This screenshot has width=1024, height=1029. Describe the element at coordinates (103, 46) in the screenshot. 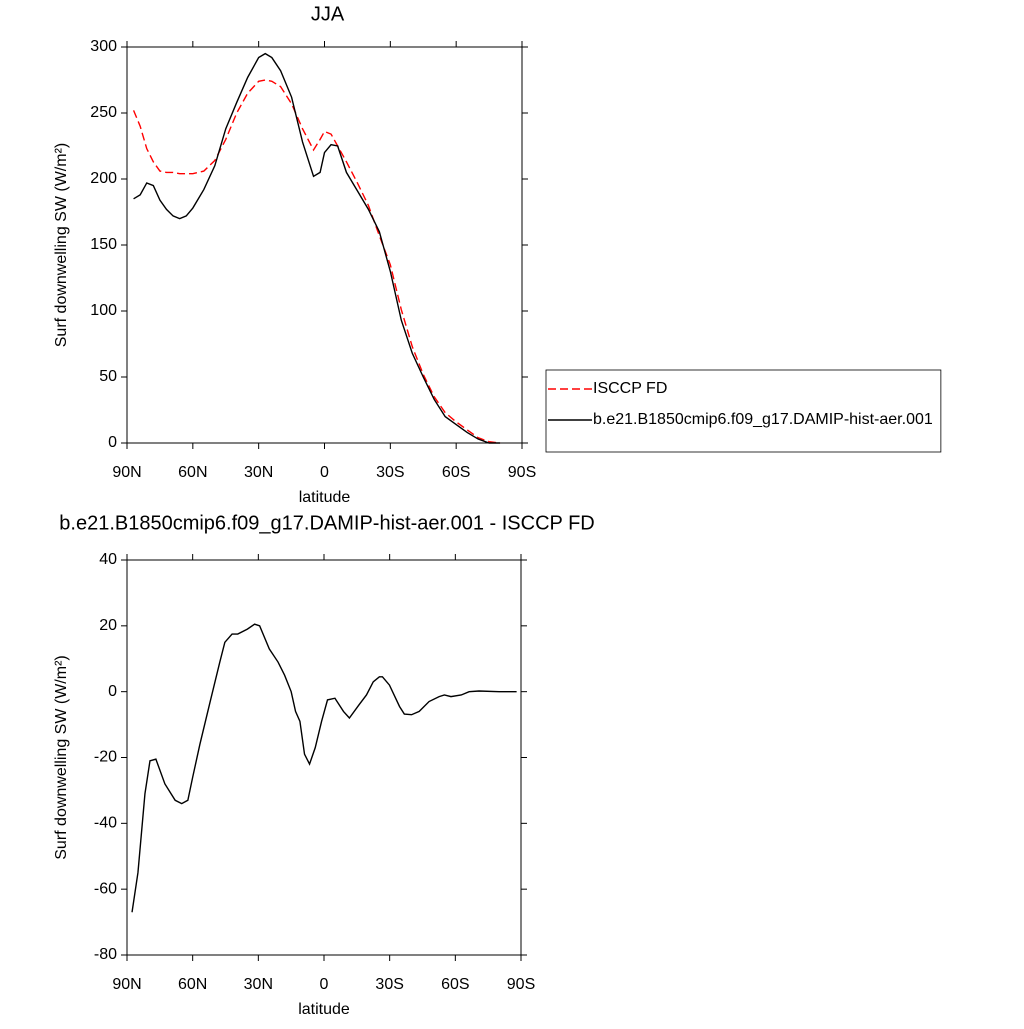

I see `y-tick-label: 300` at that location.